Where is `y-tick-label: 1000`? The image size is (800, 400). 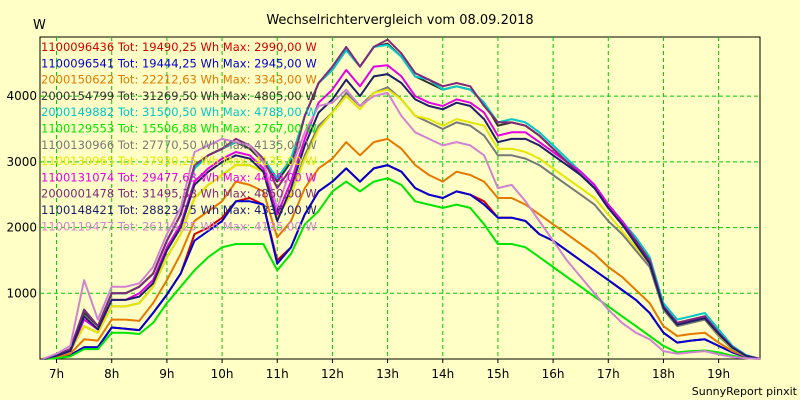 y-tick-label: 1000 is located at coordinates (21, 293).